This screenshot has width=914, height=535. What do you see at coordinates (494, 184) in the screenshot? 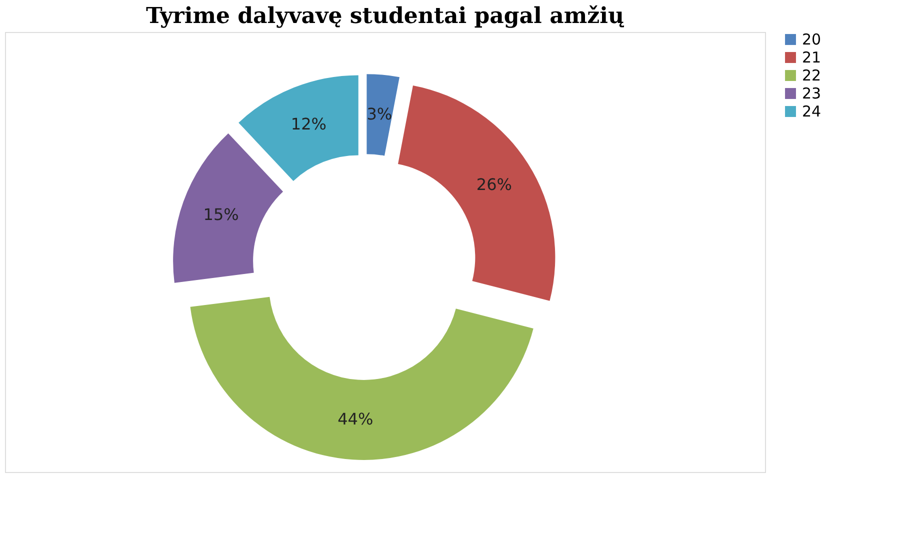
I see `data-label: 26%` at bounding box center [494, 184].